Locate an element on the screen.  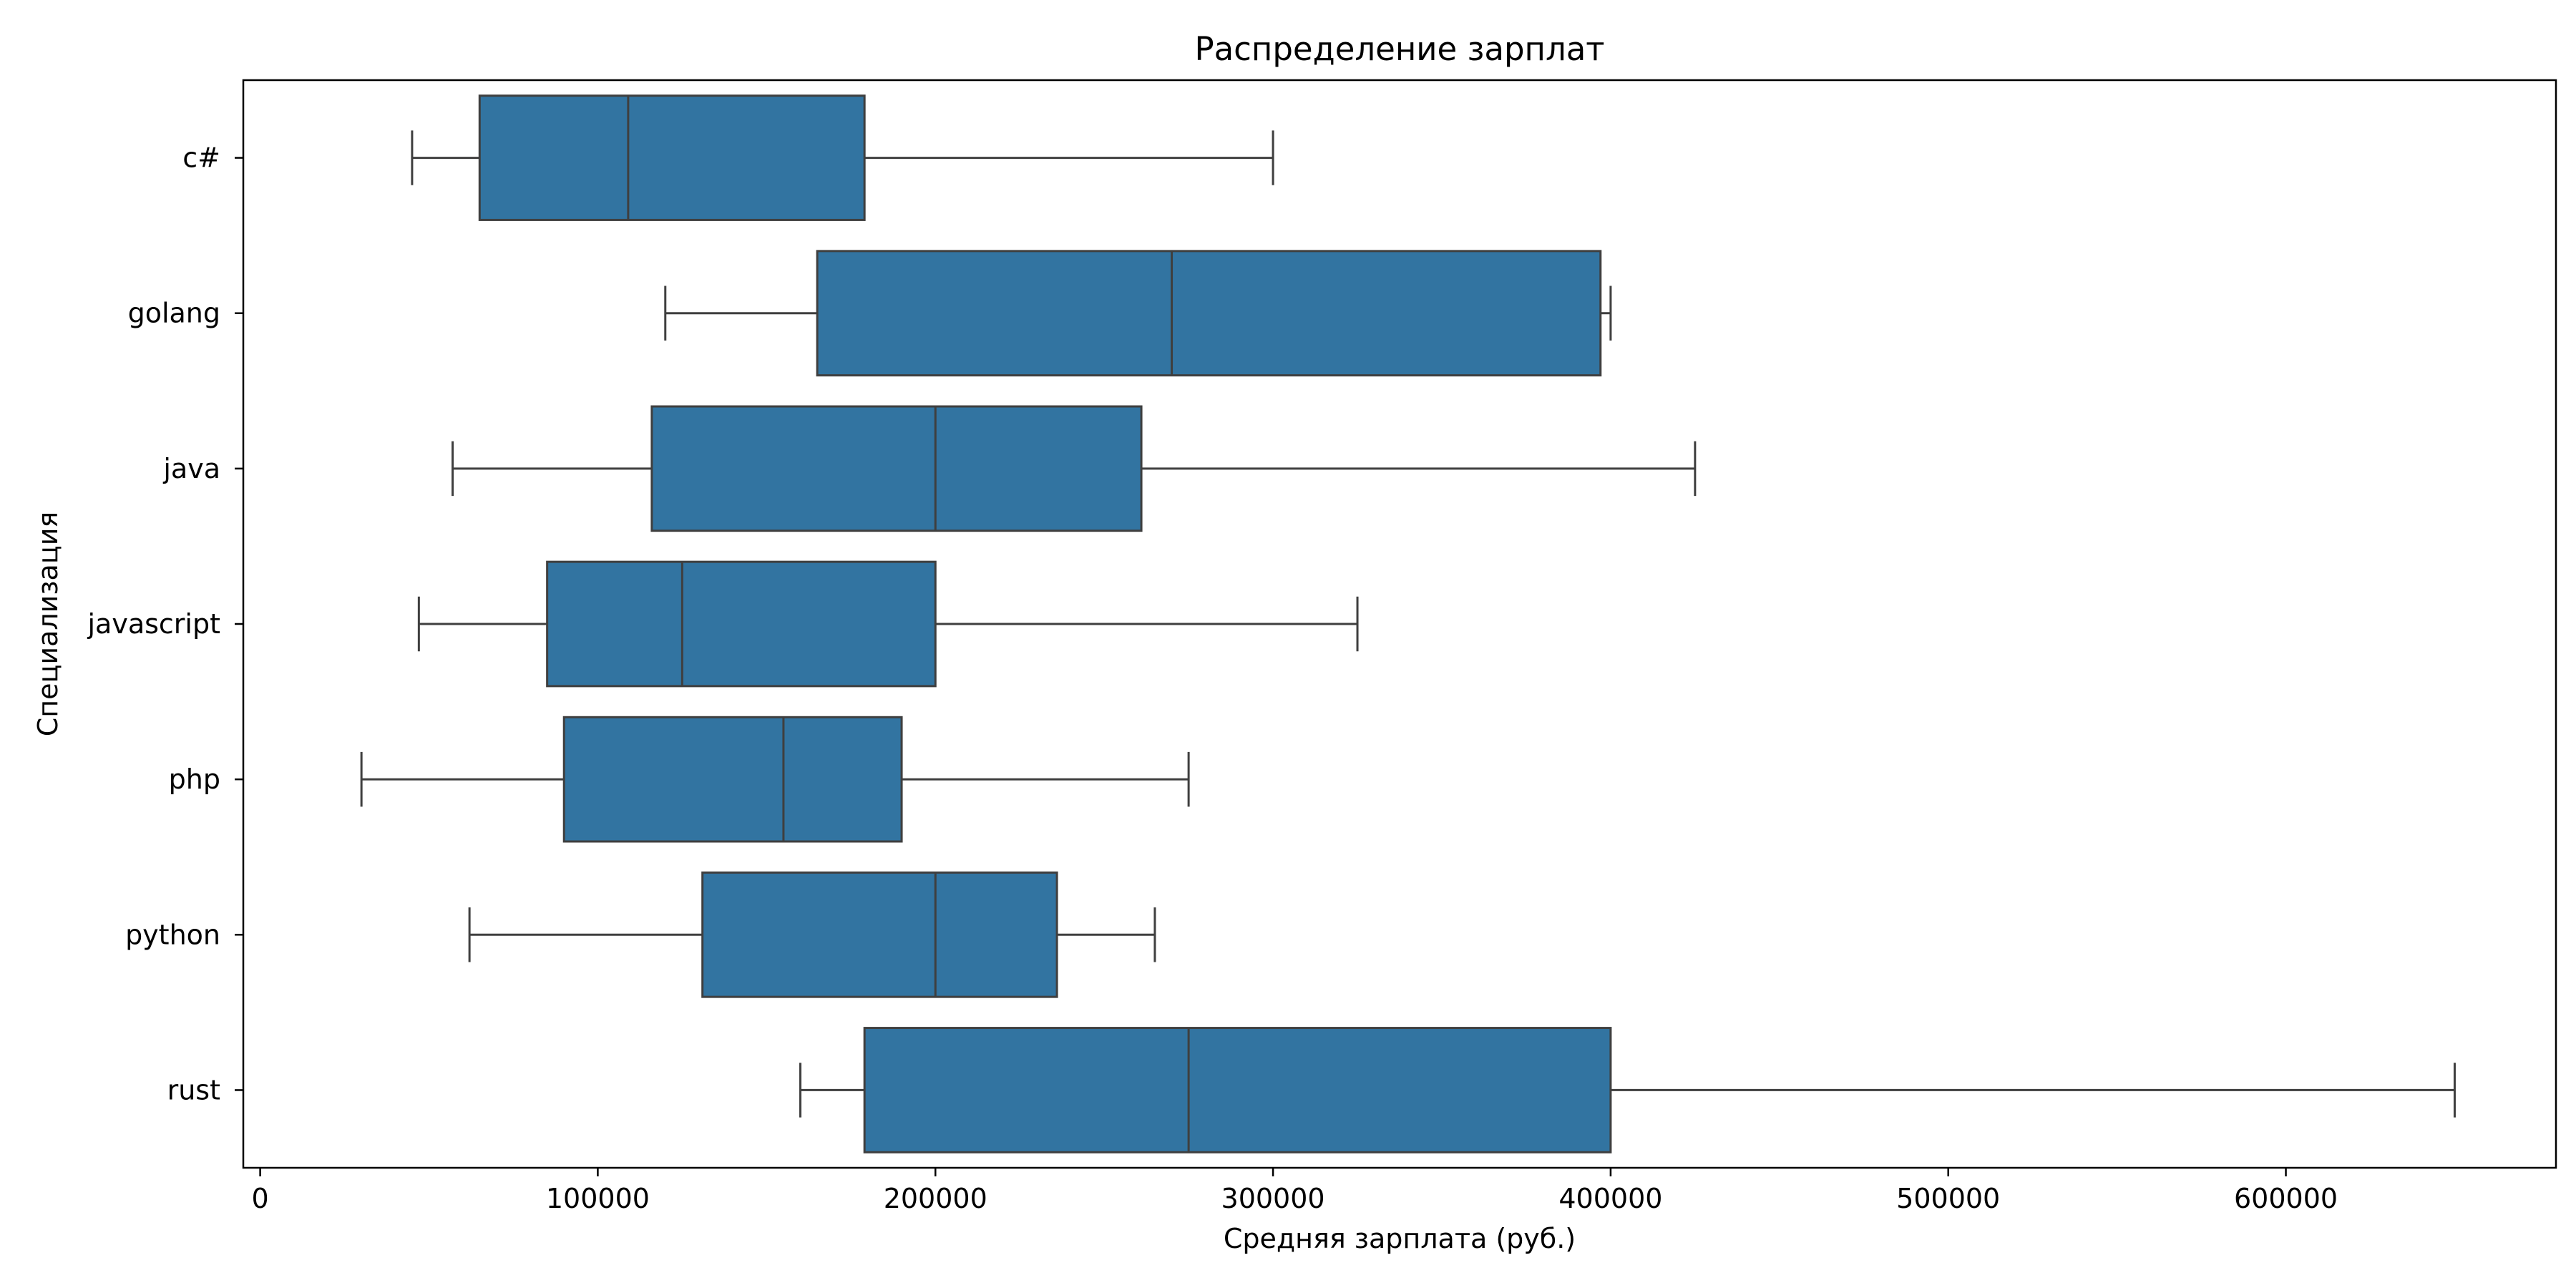
y-axis: c# golang java javascript php python rust is located at coordinates (165, 624).